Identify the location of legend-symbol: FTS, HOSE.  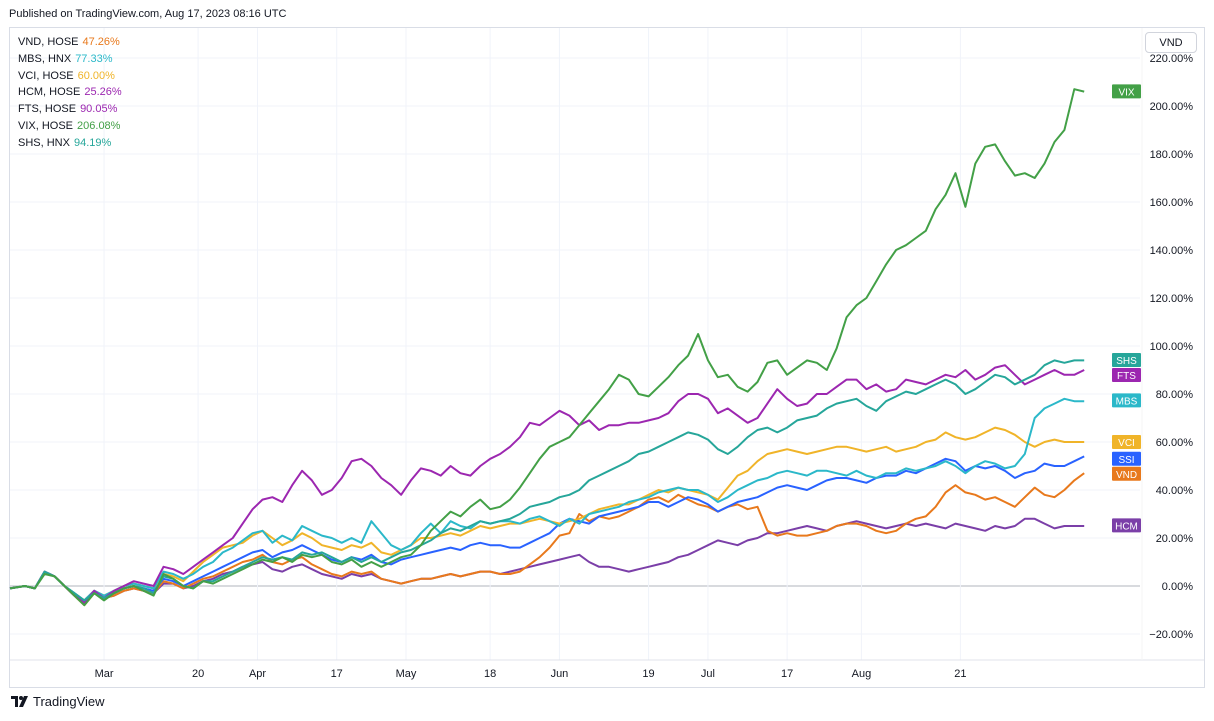
(47, 109).